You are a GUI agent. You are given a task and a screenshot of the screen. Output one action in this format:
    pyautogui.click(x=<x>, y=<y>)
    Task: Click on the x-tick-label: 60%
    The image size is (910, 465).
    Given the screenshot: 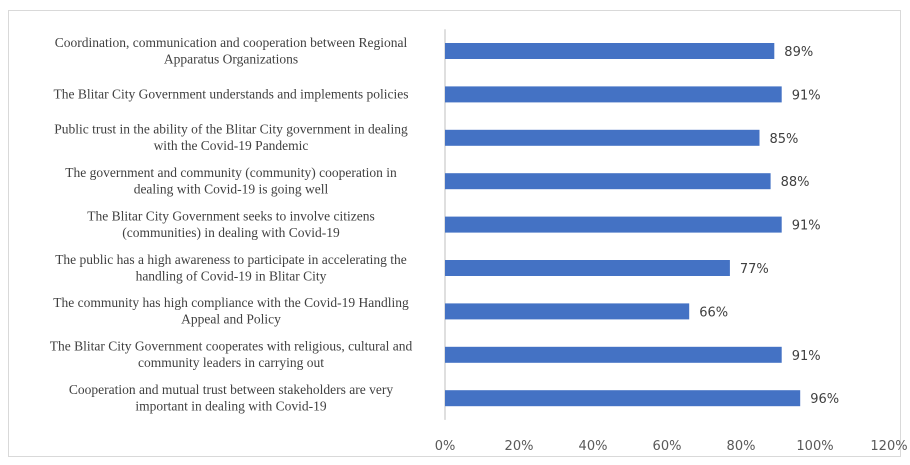 What is the action you would take?
    pyautogui.click(x=667, y=446)
    